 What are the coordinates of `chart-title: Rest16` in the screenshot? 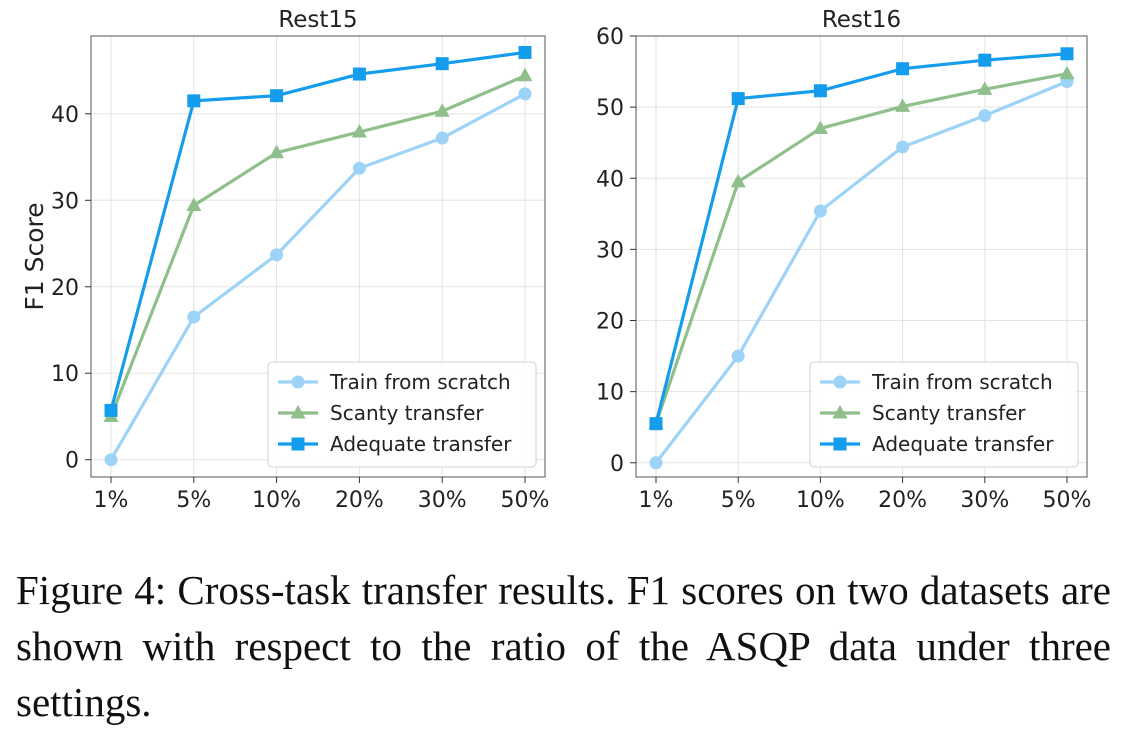 It's located at (861, 20).